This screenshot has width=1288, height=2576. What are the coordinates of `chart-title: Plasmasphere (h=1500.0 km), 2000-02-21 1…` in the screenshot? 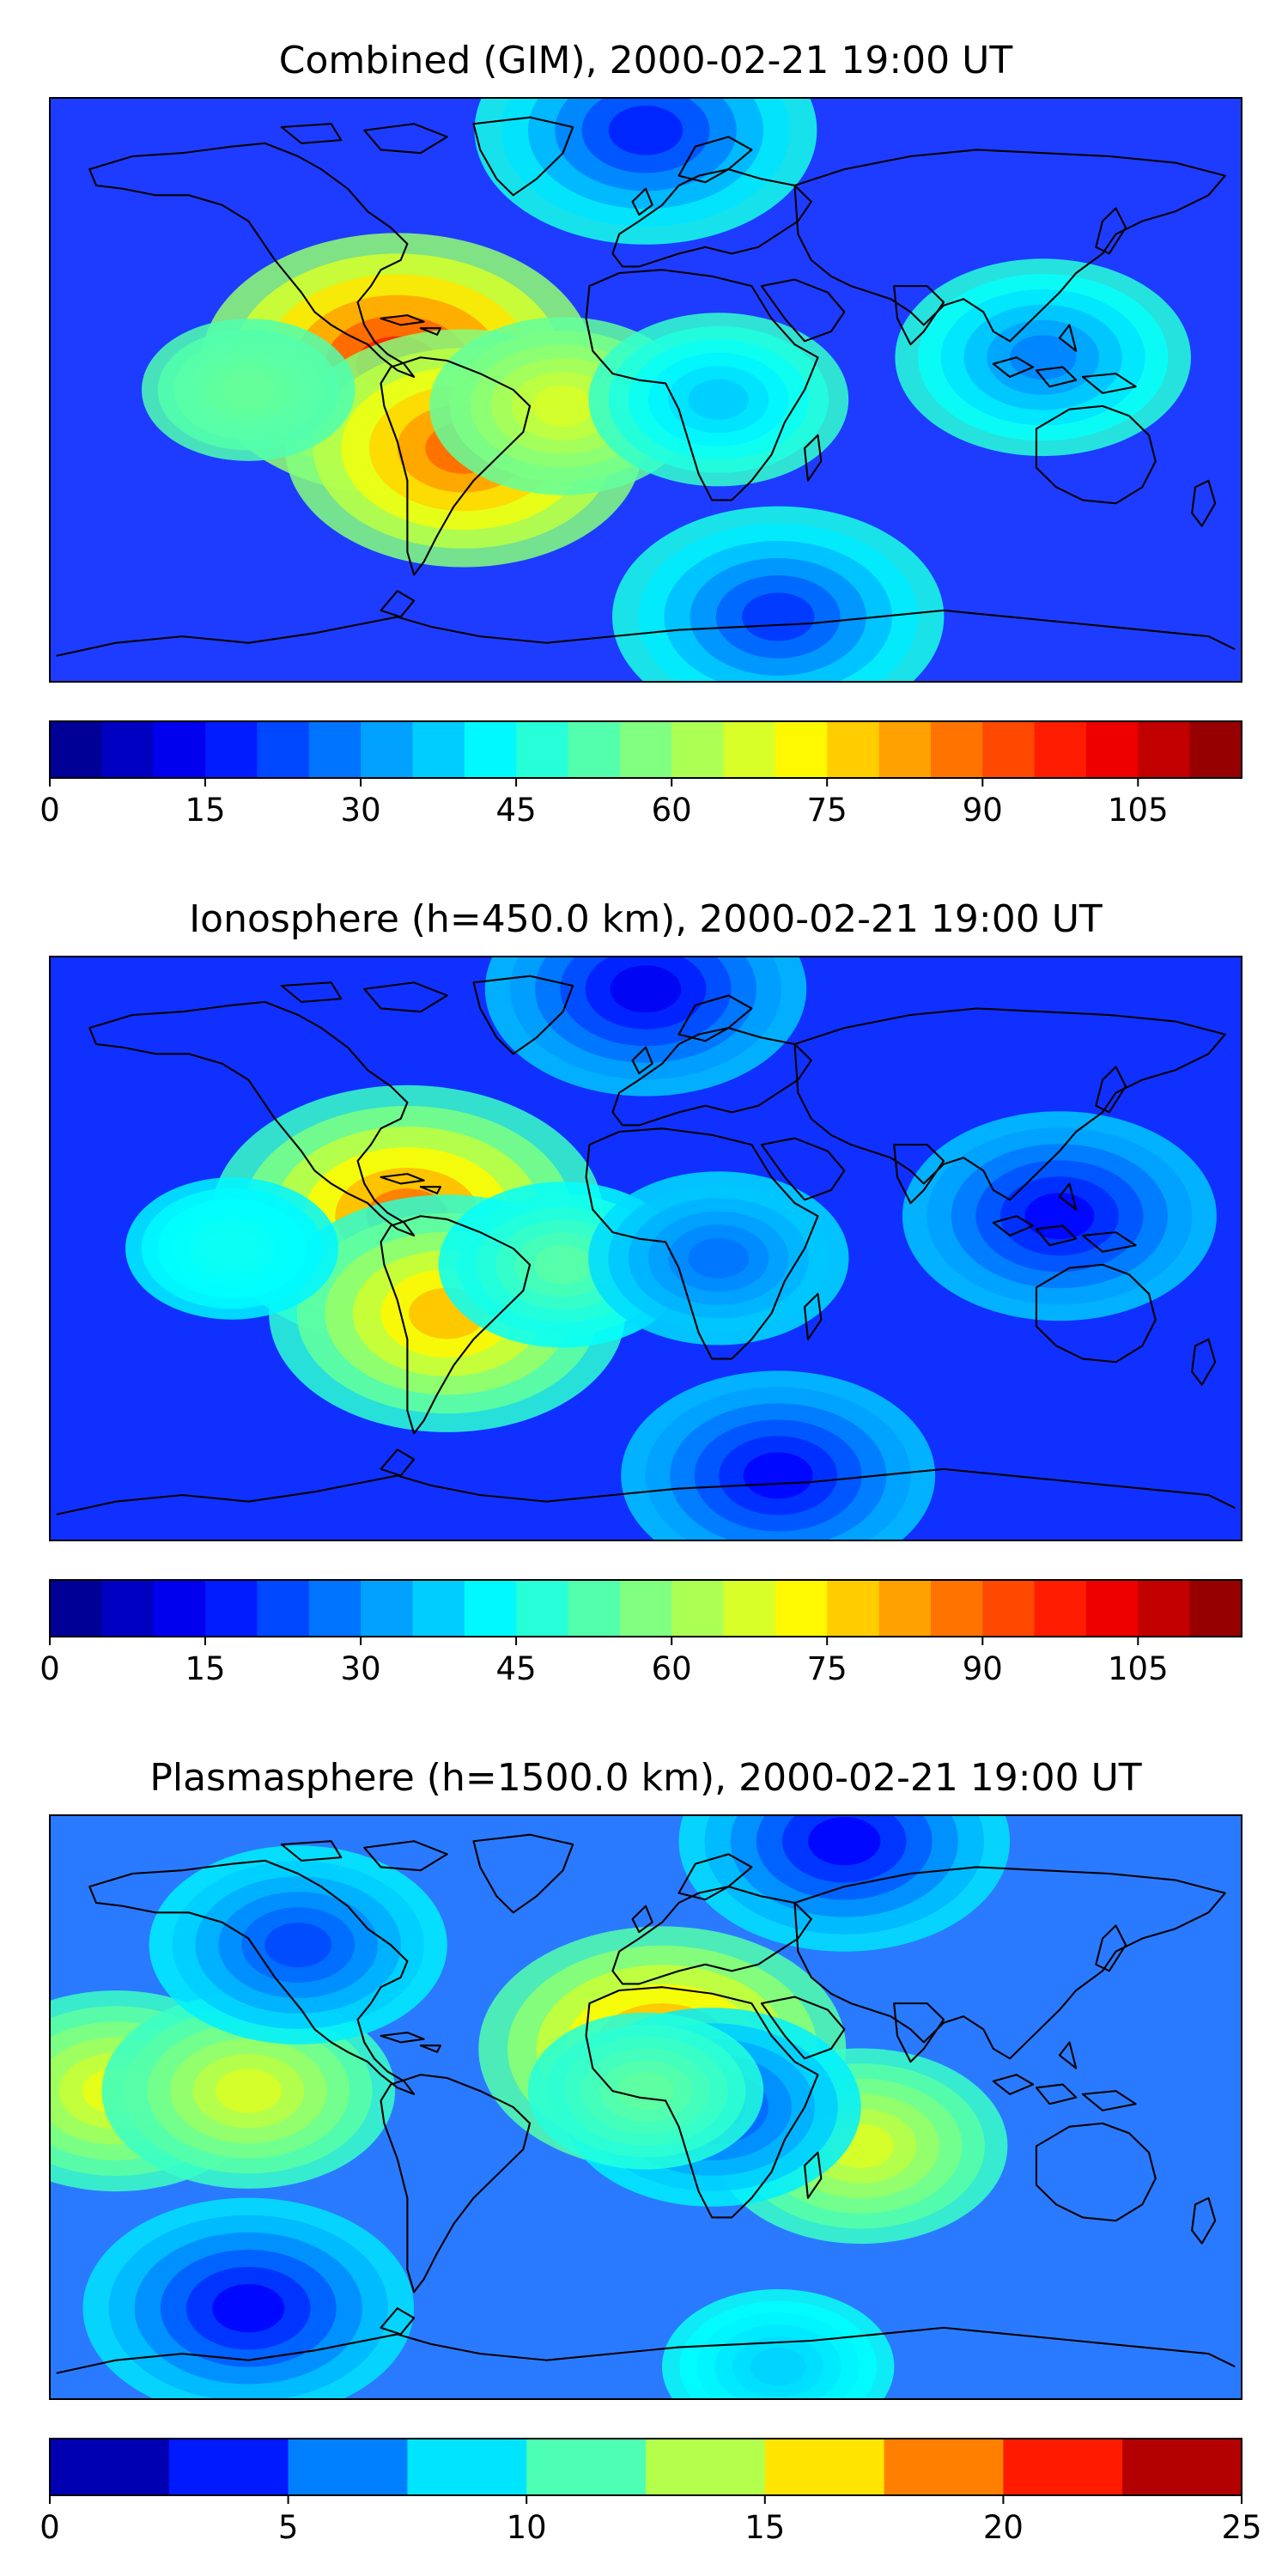 It's located at (645, 1778).